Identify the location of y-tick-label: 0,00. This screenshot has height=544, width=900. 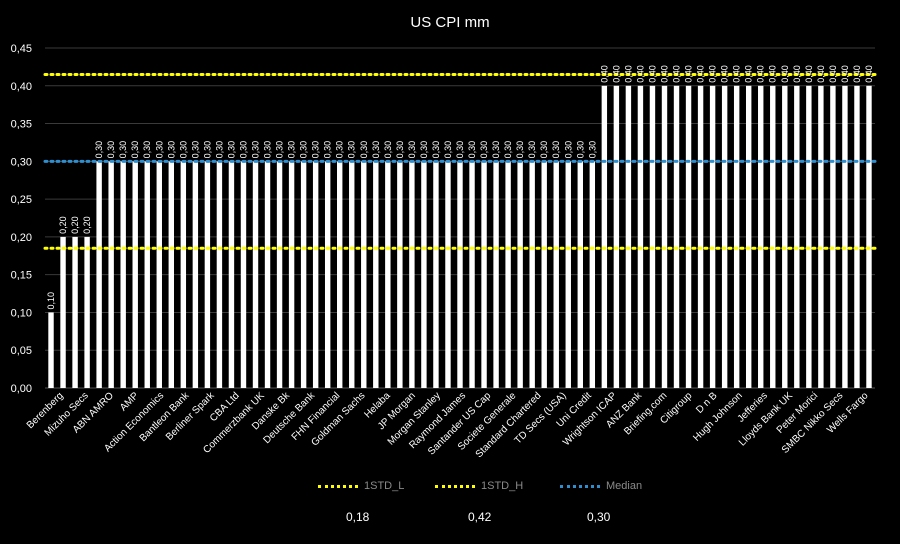
(21, 389).